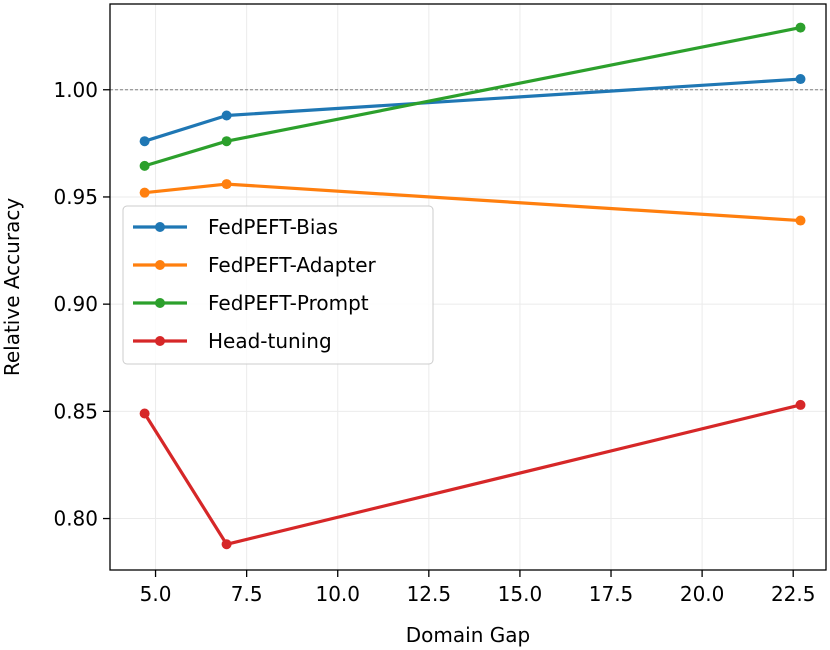 The width and height of the screenshot is (830, 650). What do you see at coordinates (793, 594) in the screenshot?
I see `x-tick-label: 22.5` at bounding box center [793, 594].